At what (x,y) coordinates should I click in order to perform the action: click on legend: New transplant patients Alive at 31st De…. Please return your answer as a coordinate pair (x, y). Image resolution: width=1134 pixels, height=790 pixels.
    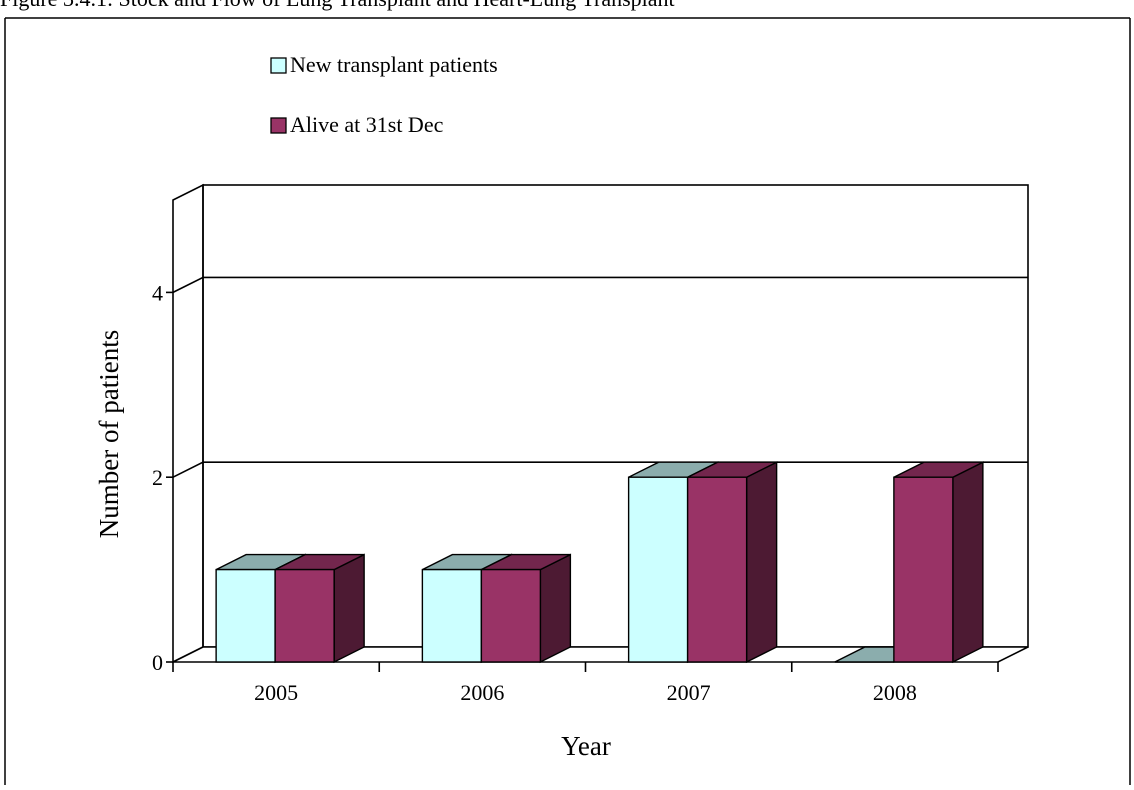
    Looking at the image, I should click on (384, 94).